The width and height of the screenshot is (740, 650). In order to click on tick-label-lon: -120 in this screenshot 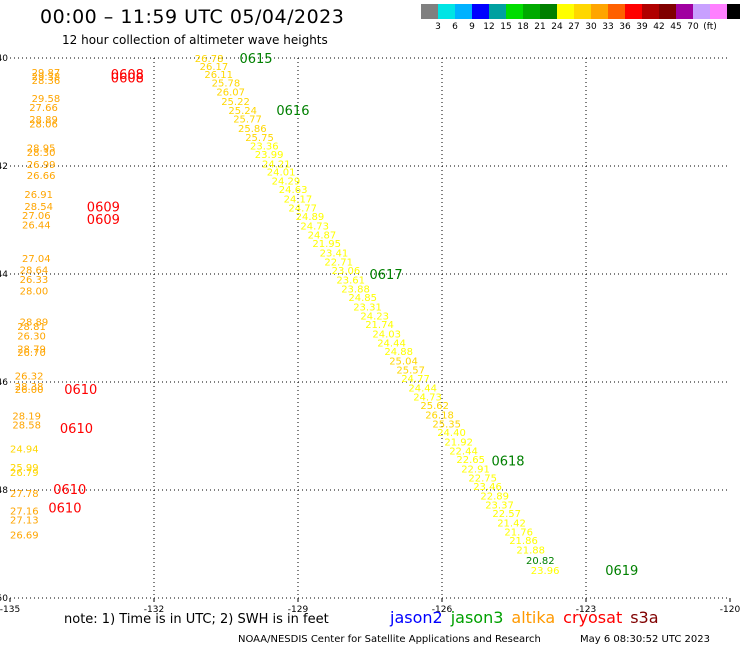, I will do `click(730, 610)`.